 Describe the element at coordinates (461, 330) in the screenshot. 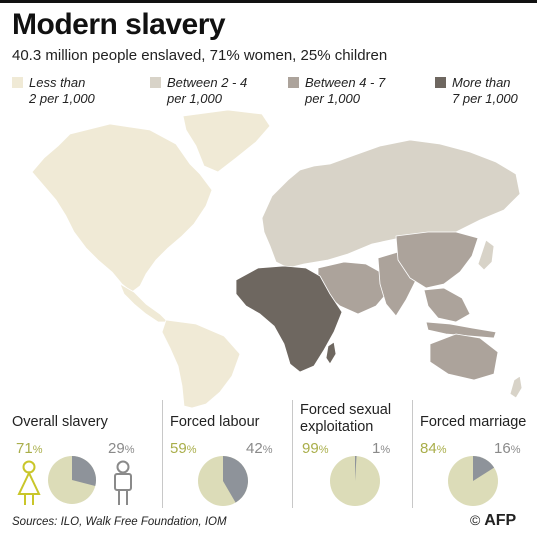

I see `region-indonesia` at that location.